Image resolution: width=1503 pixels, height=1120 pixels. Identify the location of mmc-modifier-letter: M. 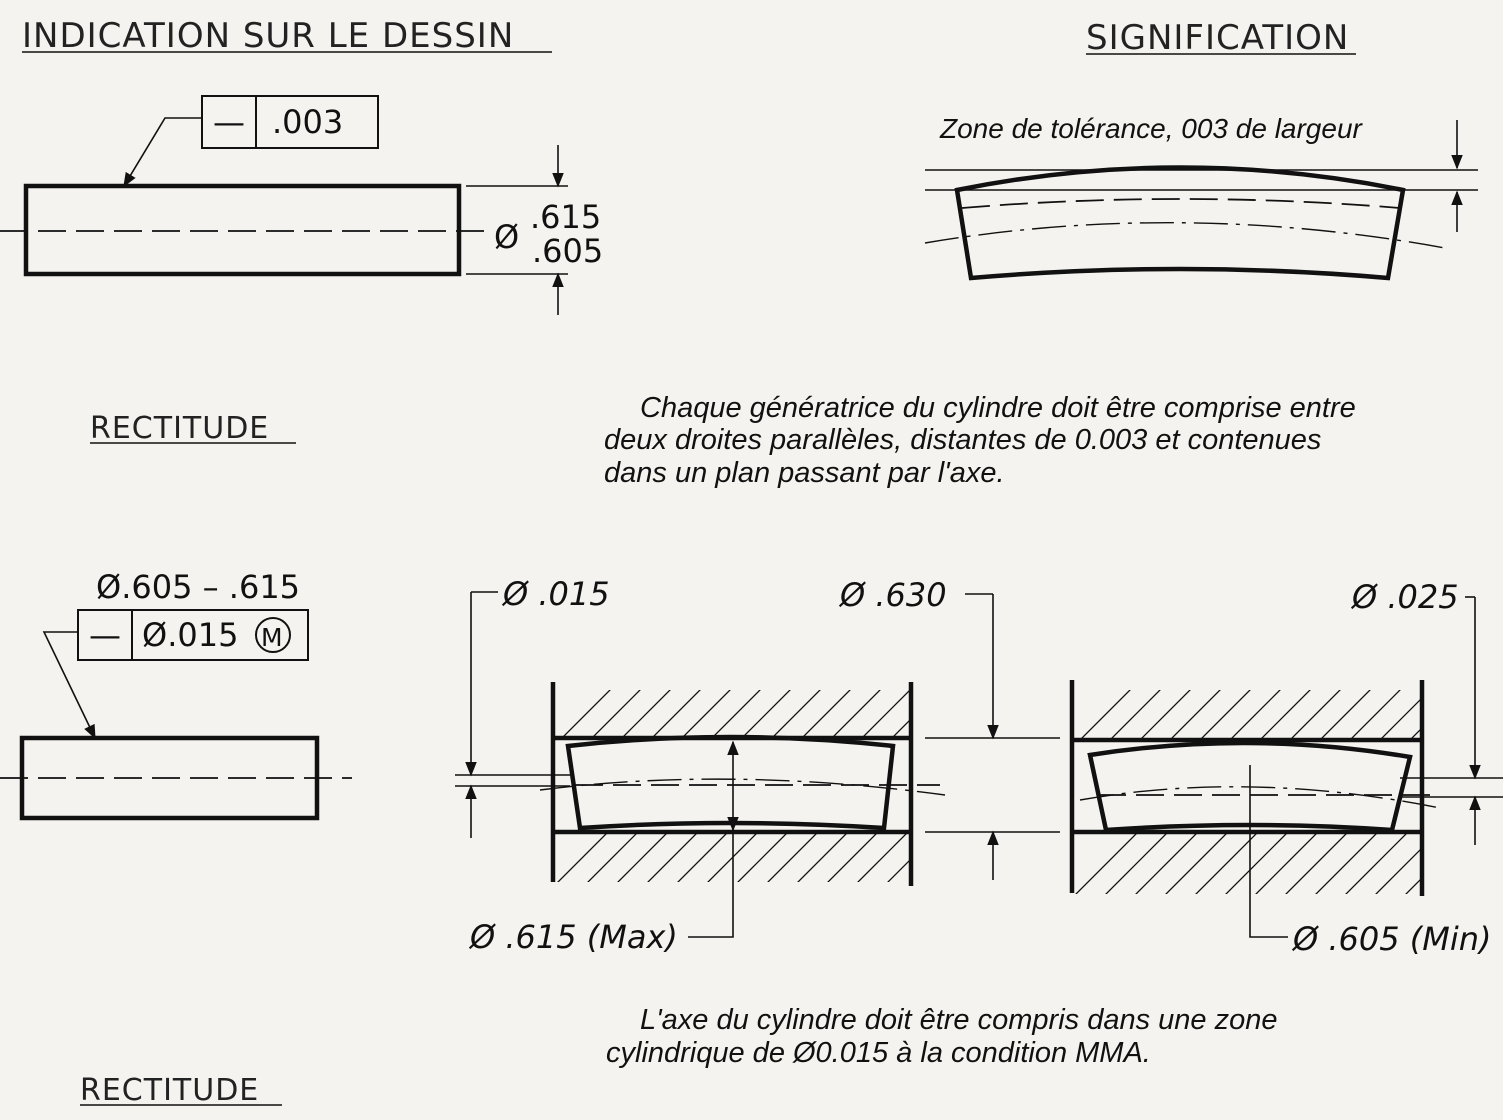
(272, 637).